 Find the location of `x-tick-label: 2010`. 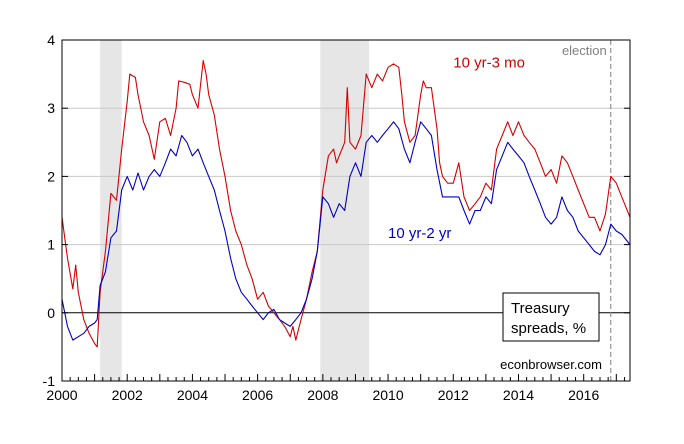

x-tick-label: 2010 is located at coordinates (387, 395).